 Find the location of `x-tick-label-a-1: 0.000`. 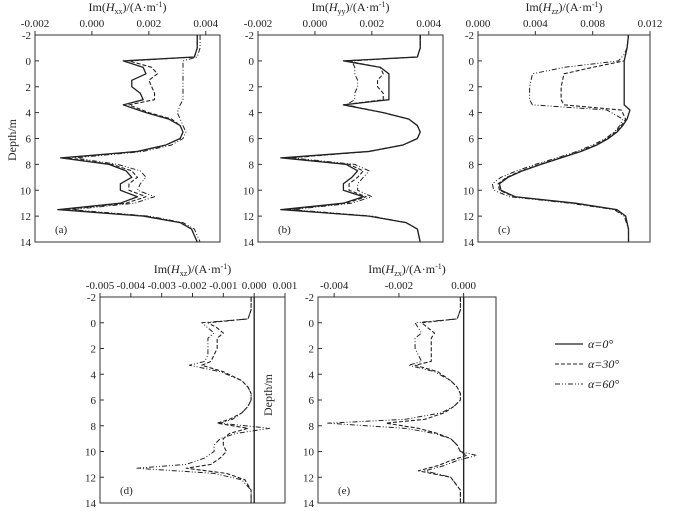

x-tick-label-a-1: 0.000 is located at coordinates (92, 24).